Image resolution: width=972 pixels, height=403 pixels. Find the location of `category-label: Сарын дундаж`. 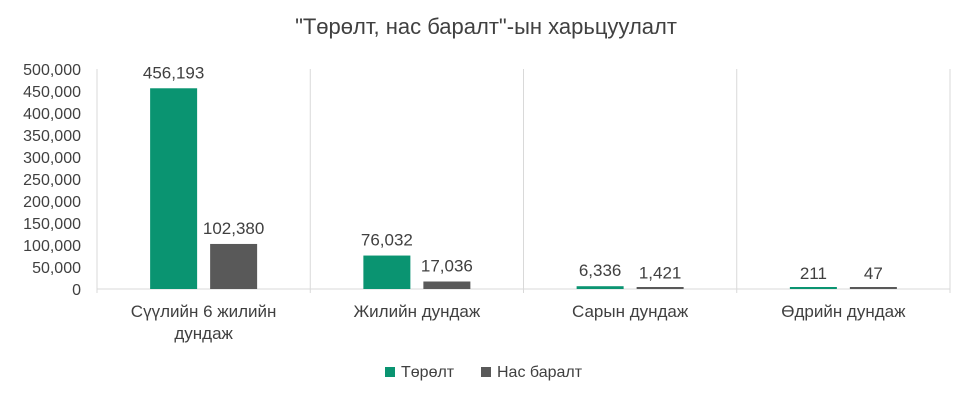

category-label: Сарын дундаж is located at coordinates (630, 311).